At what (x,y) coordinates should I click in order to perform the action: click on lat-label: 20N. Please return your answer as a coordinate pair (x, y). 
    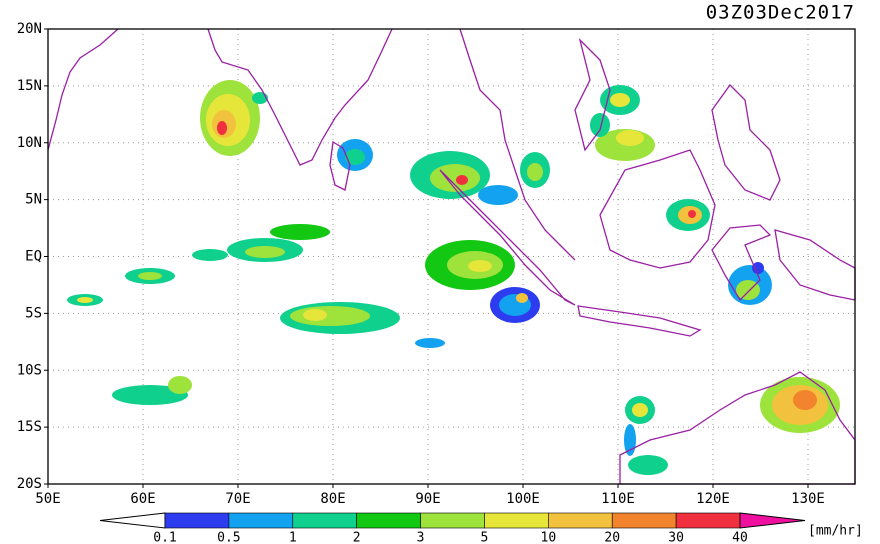
    Looking at the image, I should click on (29, 29).